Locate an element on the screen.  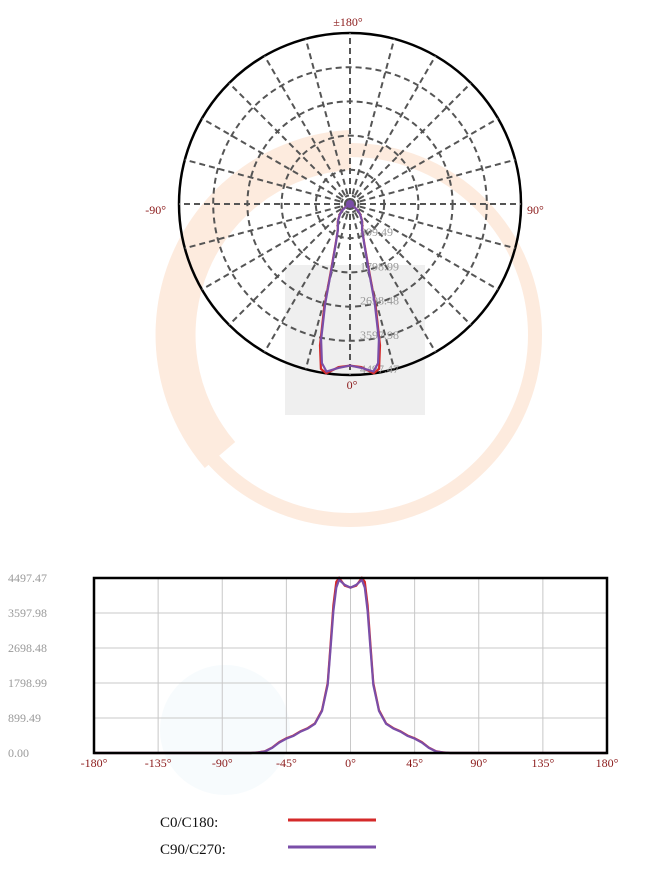
linear-y-tick: 3597.98 is located at coordinates (27, 613).